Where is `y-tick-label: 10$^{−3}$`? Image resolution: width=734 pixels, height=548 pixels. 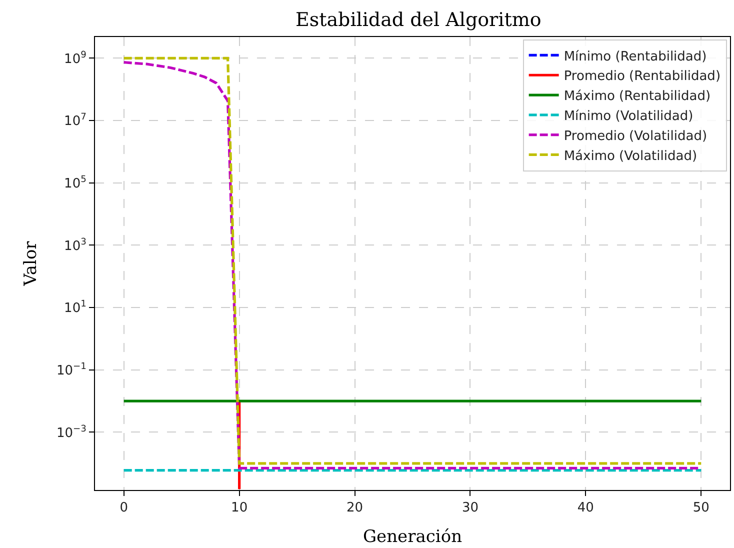
y-tick-label: 10$^{−3}$ is located at coordinates (71, 432).